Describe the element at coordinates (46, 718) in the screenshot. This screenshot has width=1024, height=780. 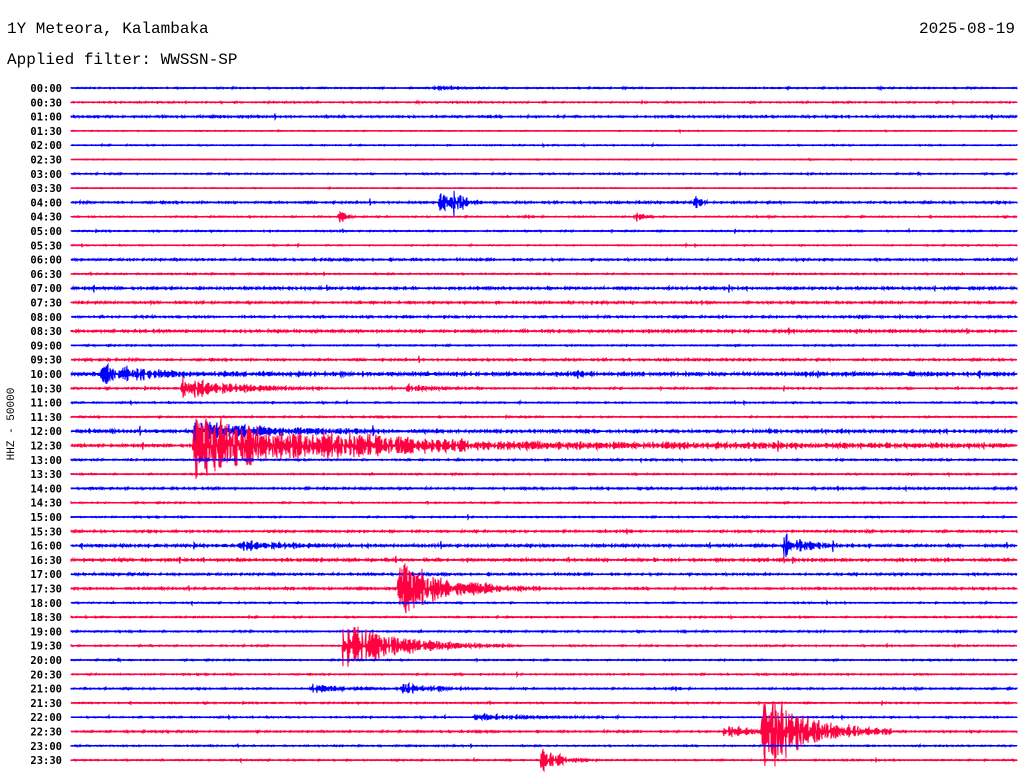
I see `row-time-label: 22:00` at that location.